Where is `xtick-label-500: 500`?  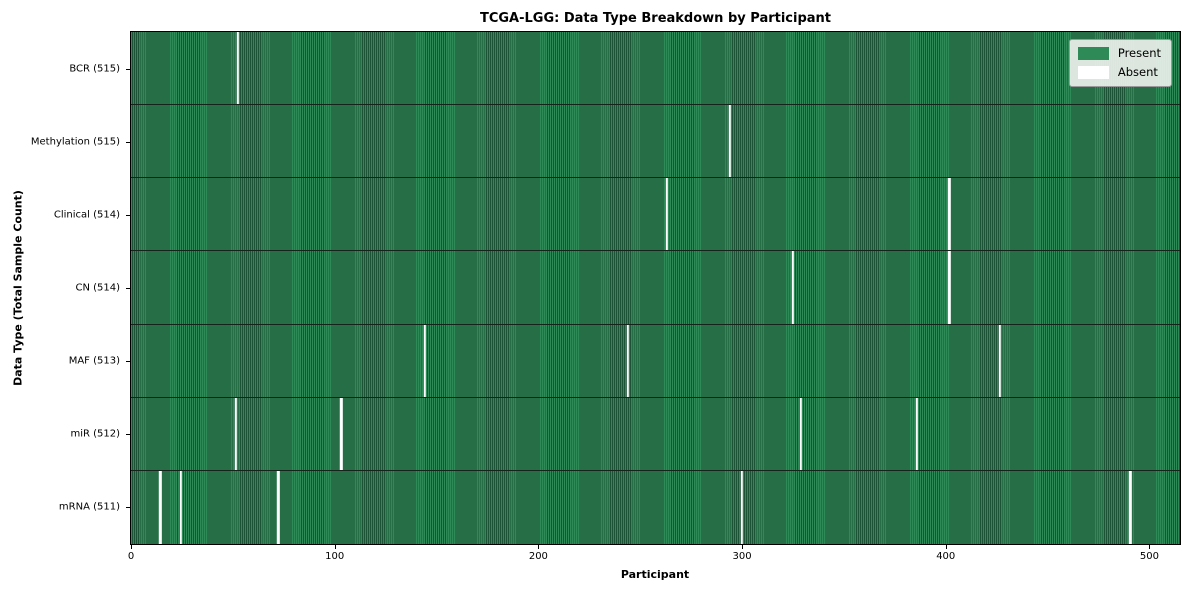 xtick-label-500: 500 is located at coordinates (1149, 556).